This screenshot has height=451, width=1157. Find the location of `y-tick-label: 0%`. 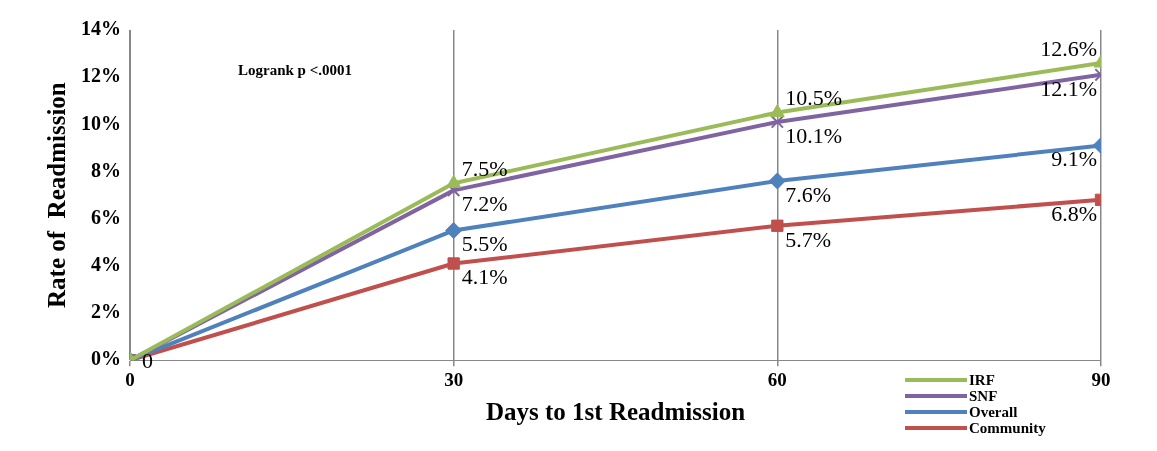

y-tick-label: 0% is located at coordinates (106, 358).